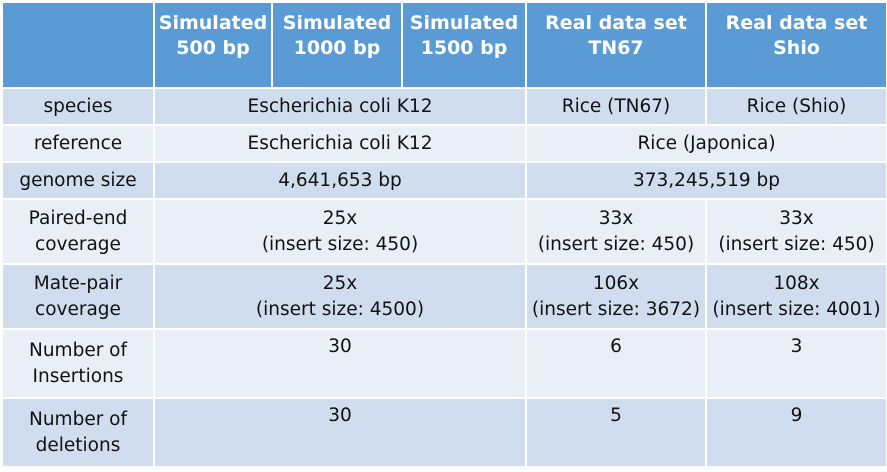 The image size is (887, 472). Describe the element at coordinates (78, 432) in the screenshot. I see `row-label-number-of-deletions: Number of deletions` at that location.